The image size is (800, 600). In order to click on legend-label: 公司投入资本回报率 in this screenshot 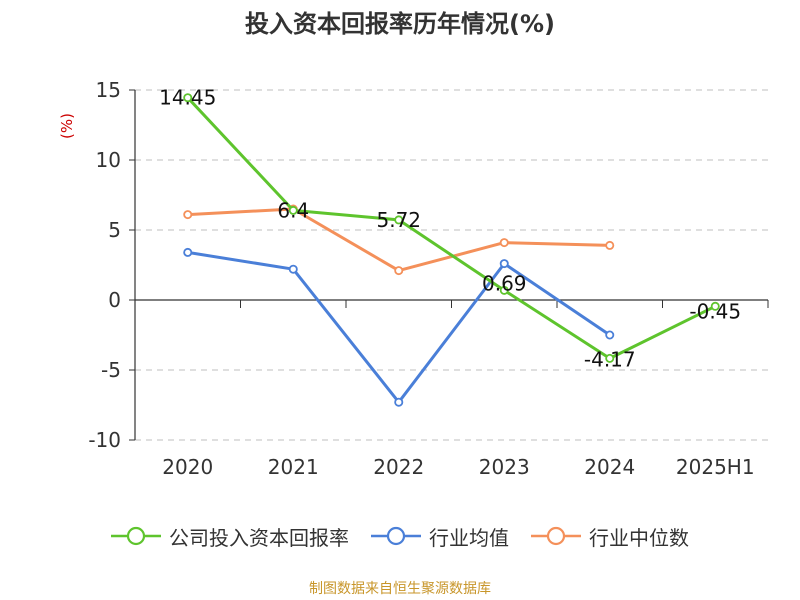, I will do `click(259, 537)`.